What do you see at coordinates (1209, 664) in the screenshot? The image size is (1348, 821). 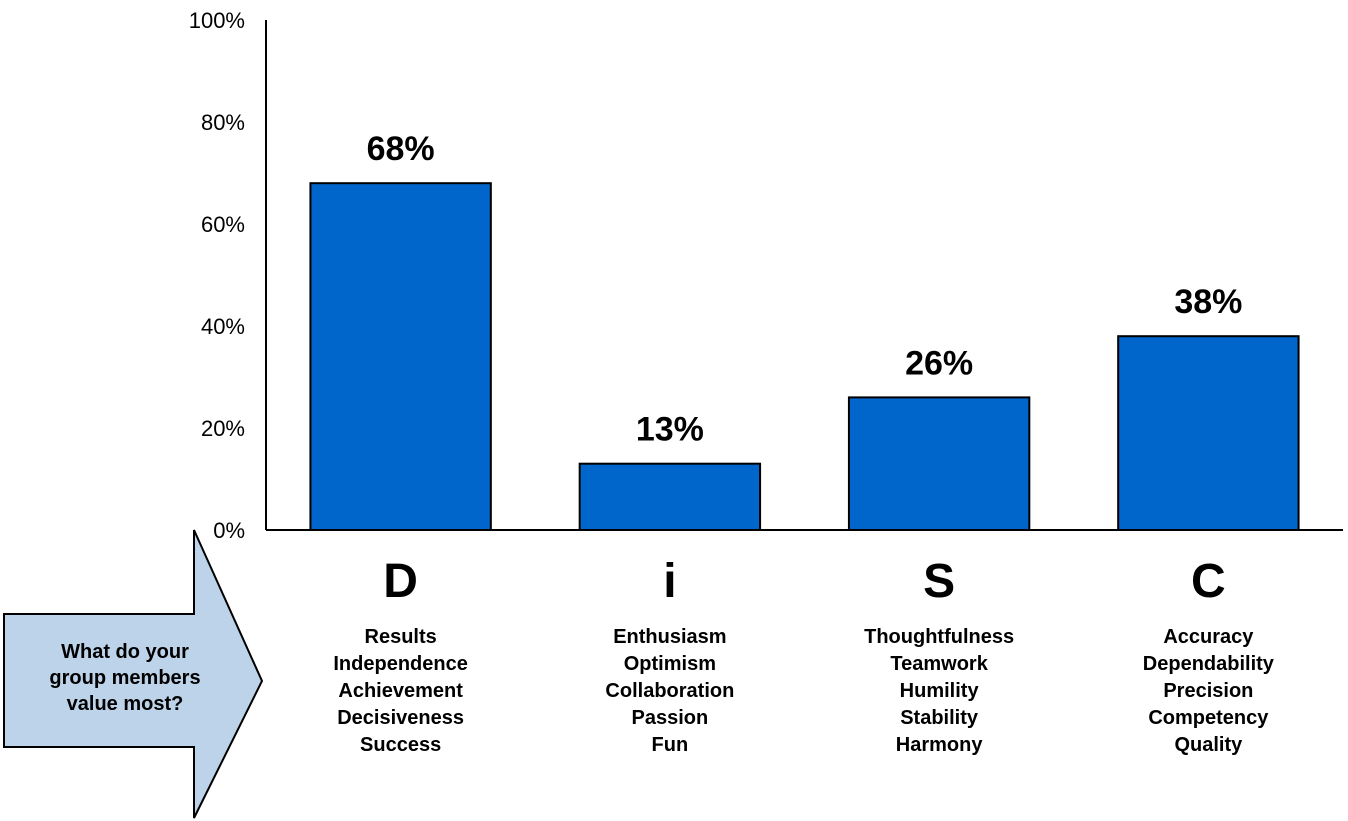 I see `category-descriptor: Dependability` at bounding box center [1209, 664].